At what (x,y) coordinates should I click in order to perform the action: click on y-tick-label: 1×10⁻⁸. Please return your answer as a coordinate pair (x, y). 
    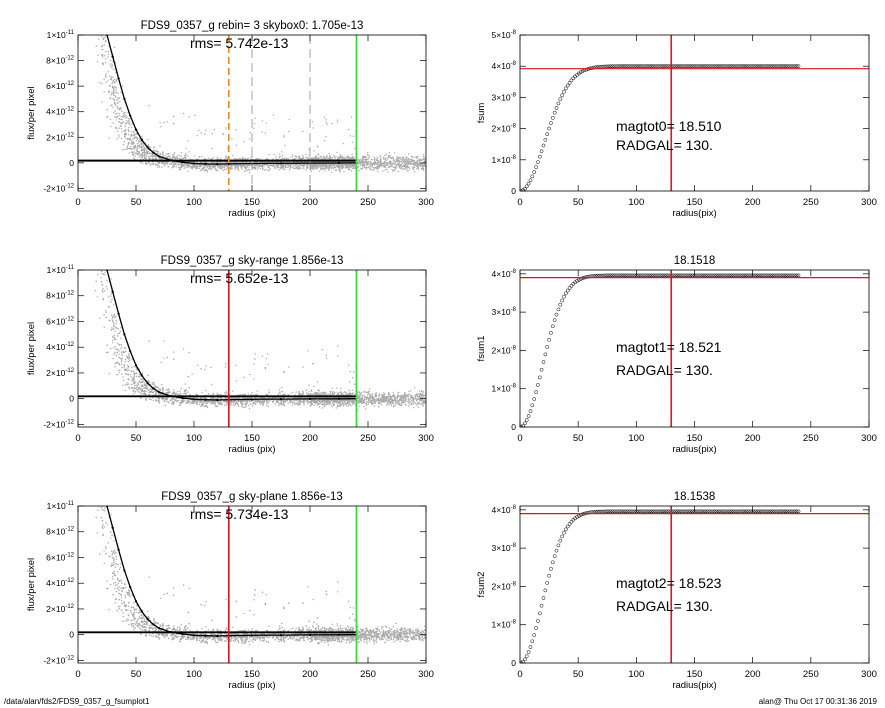
    Looking at the image, I should click on (504, 160).